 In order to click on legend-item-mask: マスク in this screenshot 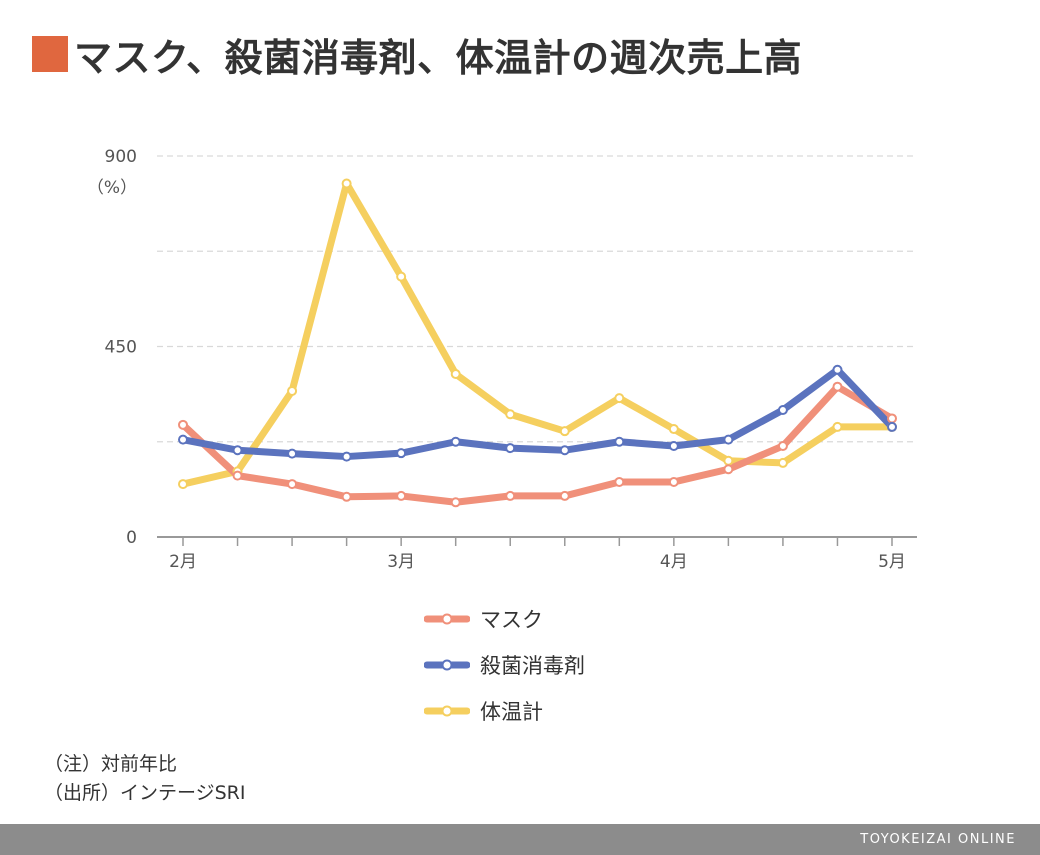, I will do `click(504, 619)`.